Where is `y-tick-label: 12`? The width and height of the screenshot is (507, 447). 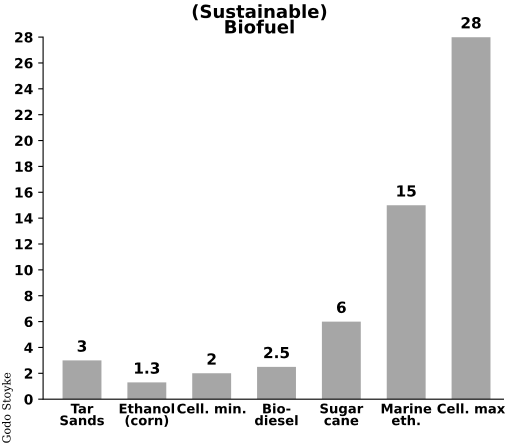
y-tick-label: 12 is located at coordinates (24, 244).